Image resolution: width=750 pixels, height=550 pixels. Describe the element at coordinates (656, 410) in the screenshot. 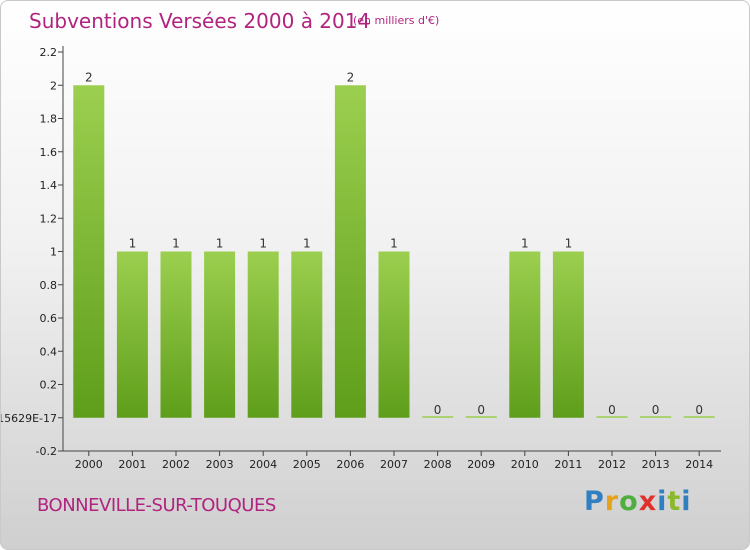

I see `data-label-2013: 0` at that location.